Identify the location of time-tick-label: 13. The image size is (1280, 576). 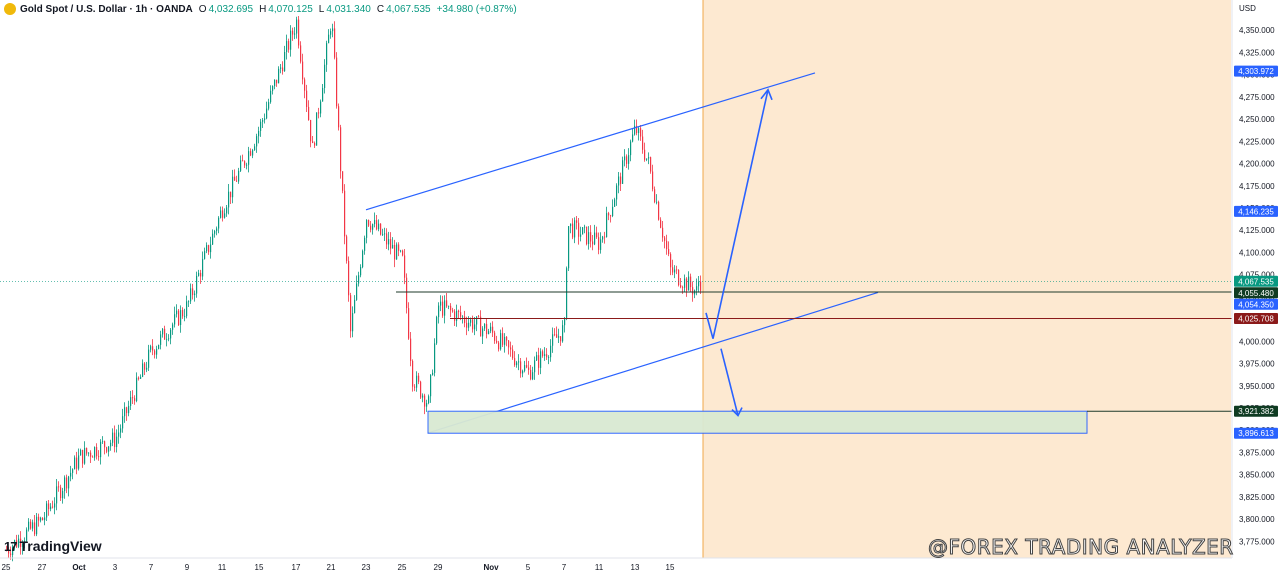
(635, 567).